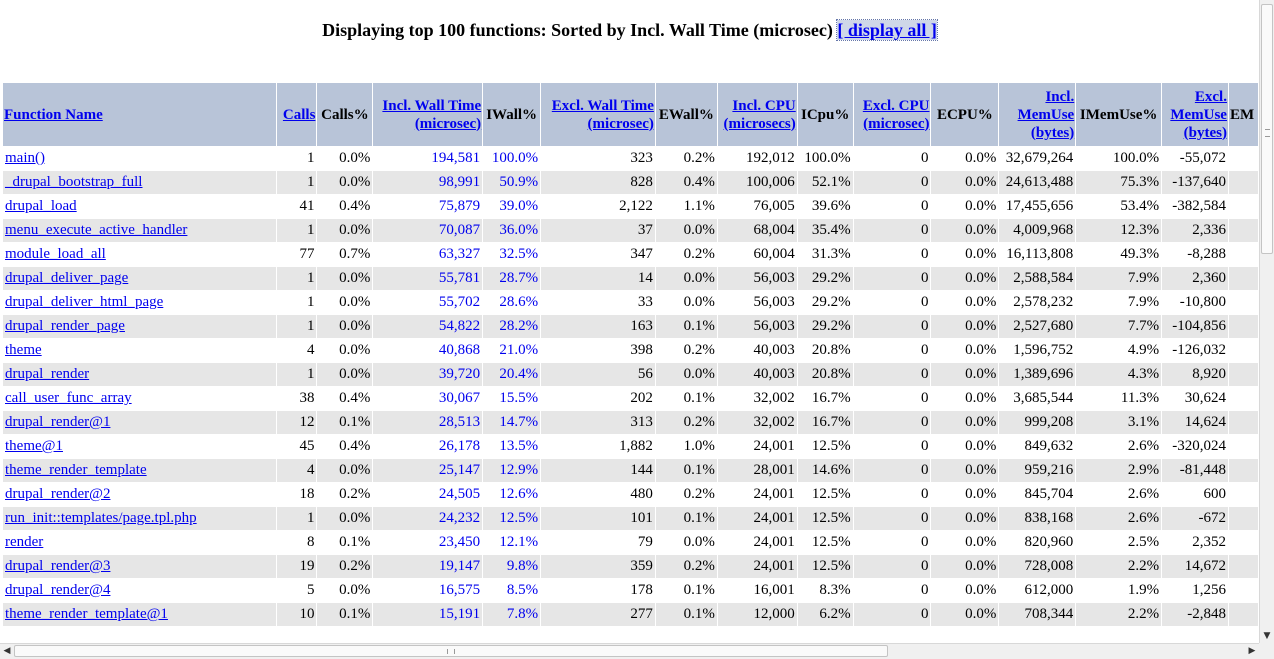  I want to click on col-function-name: Function Name, so click(139, 114).